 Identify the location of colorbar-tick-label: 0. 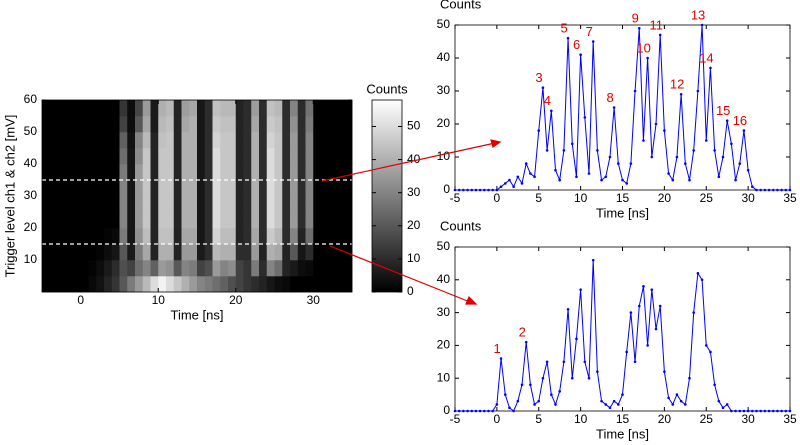
(410, 291).